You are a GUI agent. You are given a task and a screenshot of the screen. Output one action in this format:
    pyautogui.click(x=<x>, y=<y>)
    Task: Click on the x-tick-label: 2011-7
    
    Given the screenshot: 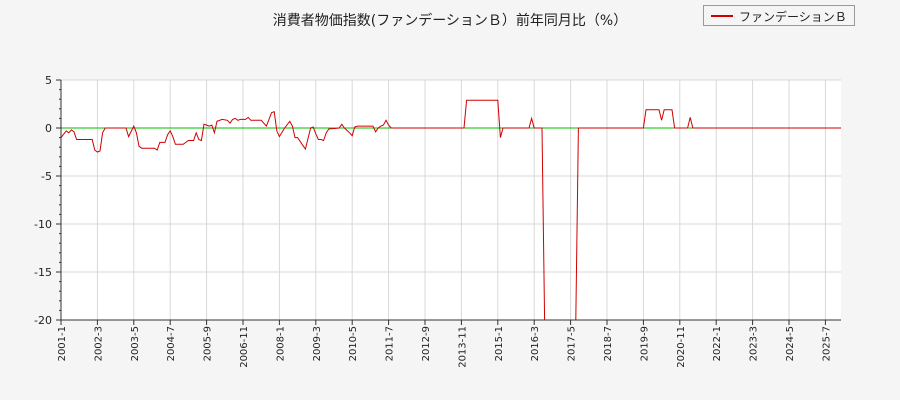 What is the action you would take?
    pyautogui.click(x=390, y=343)
    